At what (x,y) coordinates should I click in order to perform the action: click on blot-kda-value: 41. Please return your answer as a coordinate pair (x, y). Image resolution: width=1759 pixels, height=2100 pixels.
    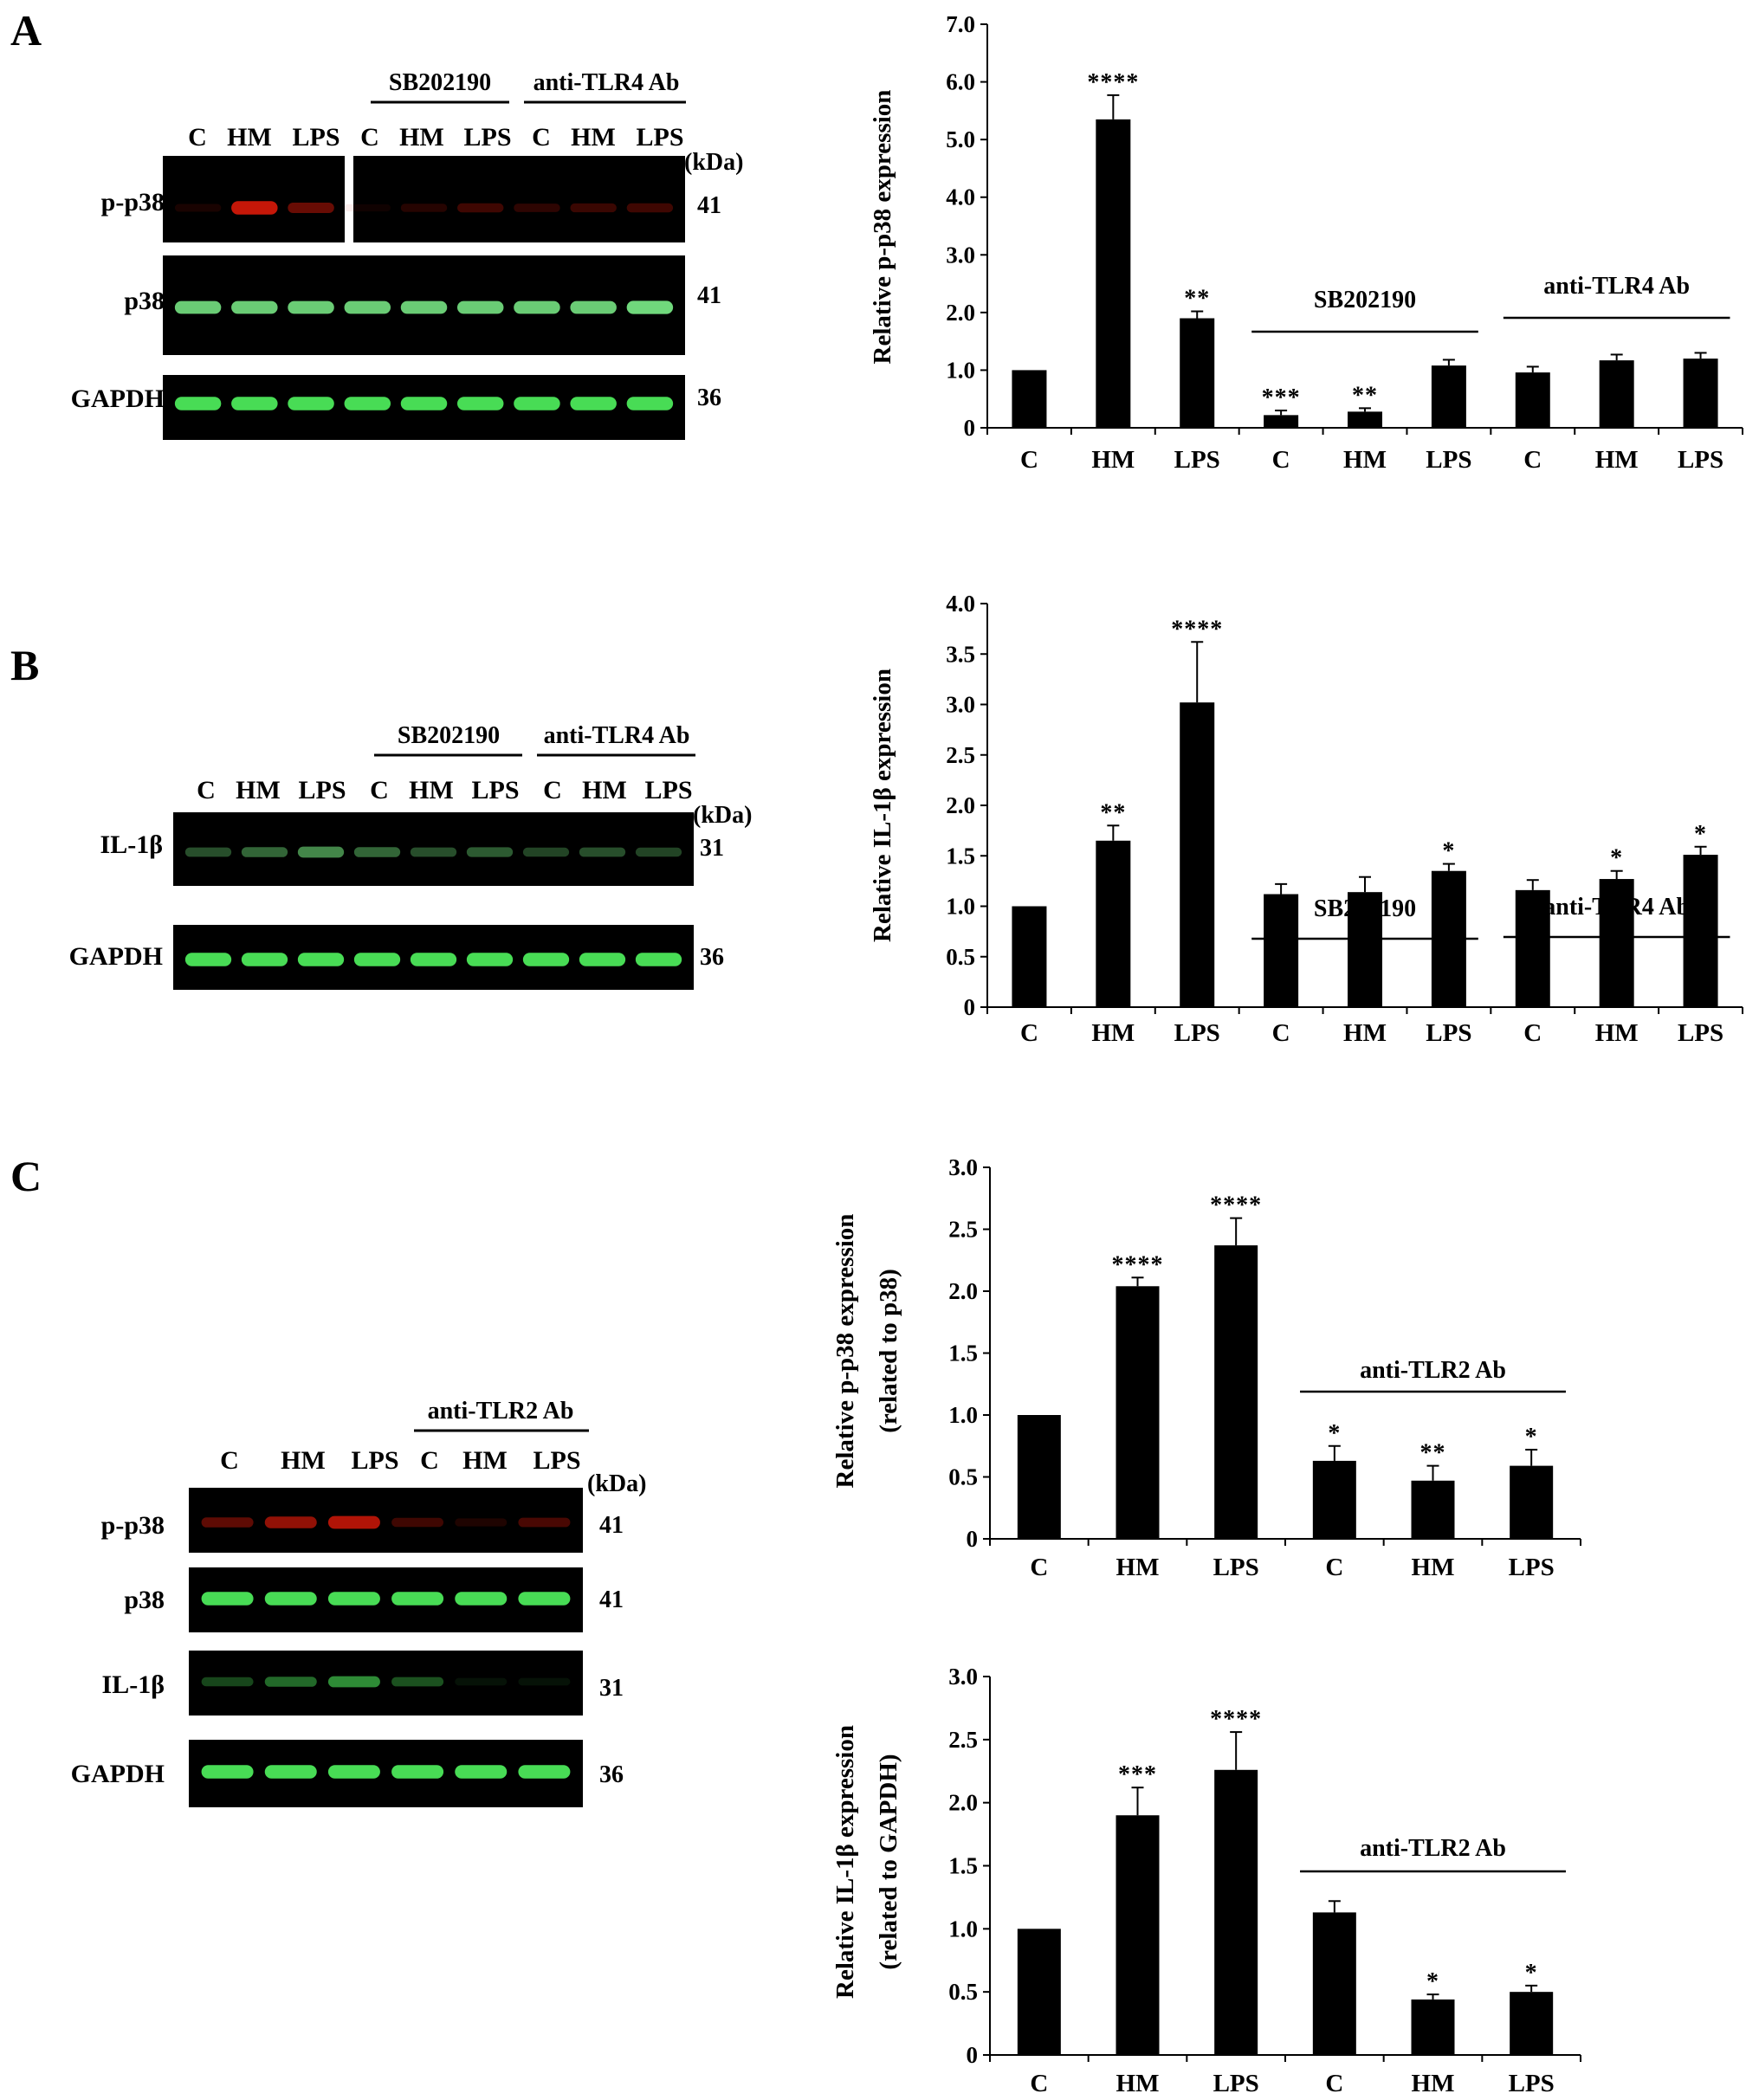
    Looking at the image, I should click on (709, 205).